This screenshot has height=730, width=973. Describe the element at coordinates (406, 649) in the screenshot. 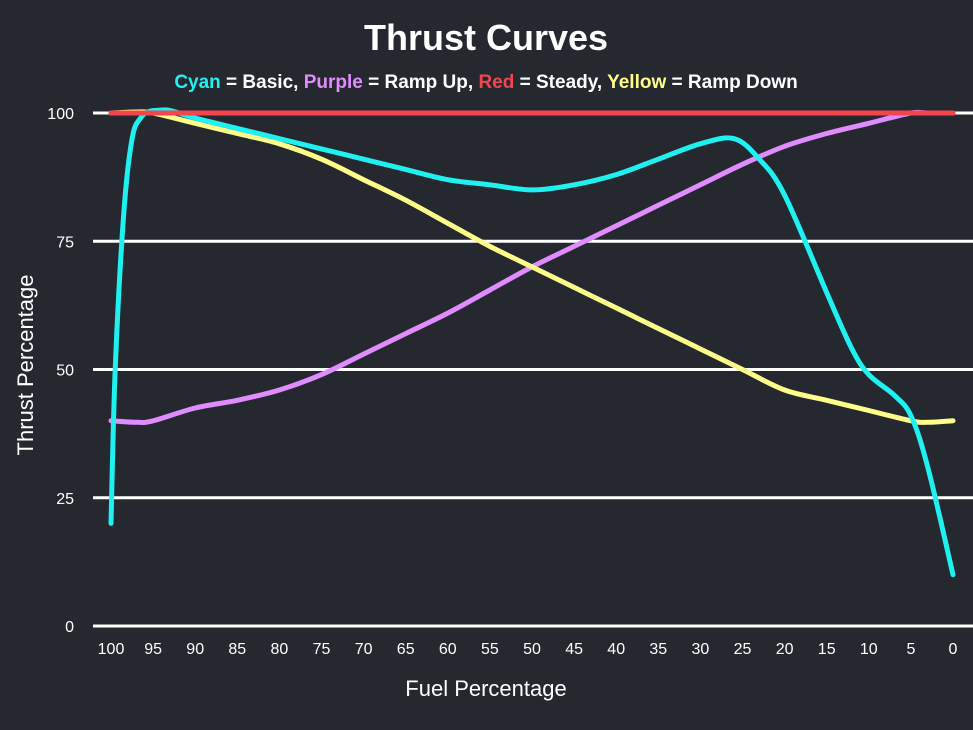

I see `x-tick-label: 65` at that location.